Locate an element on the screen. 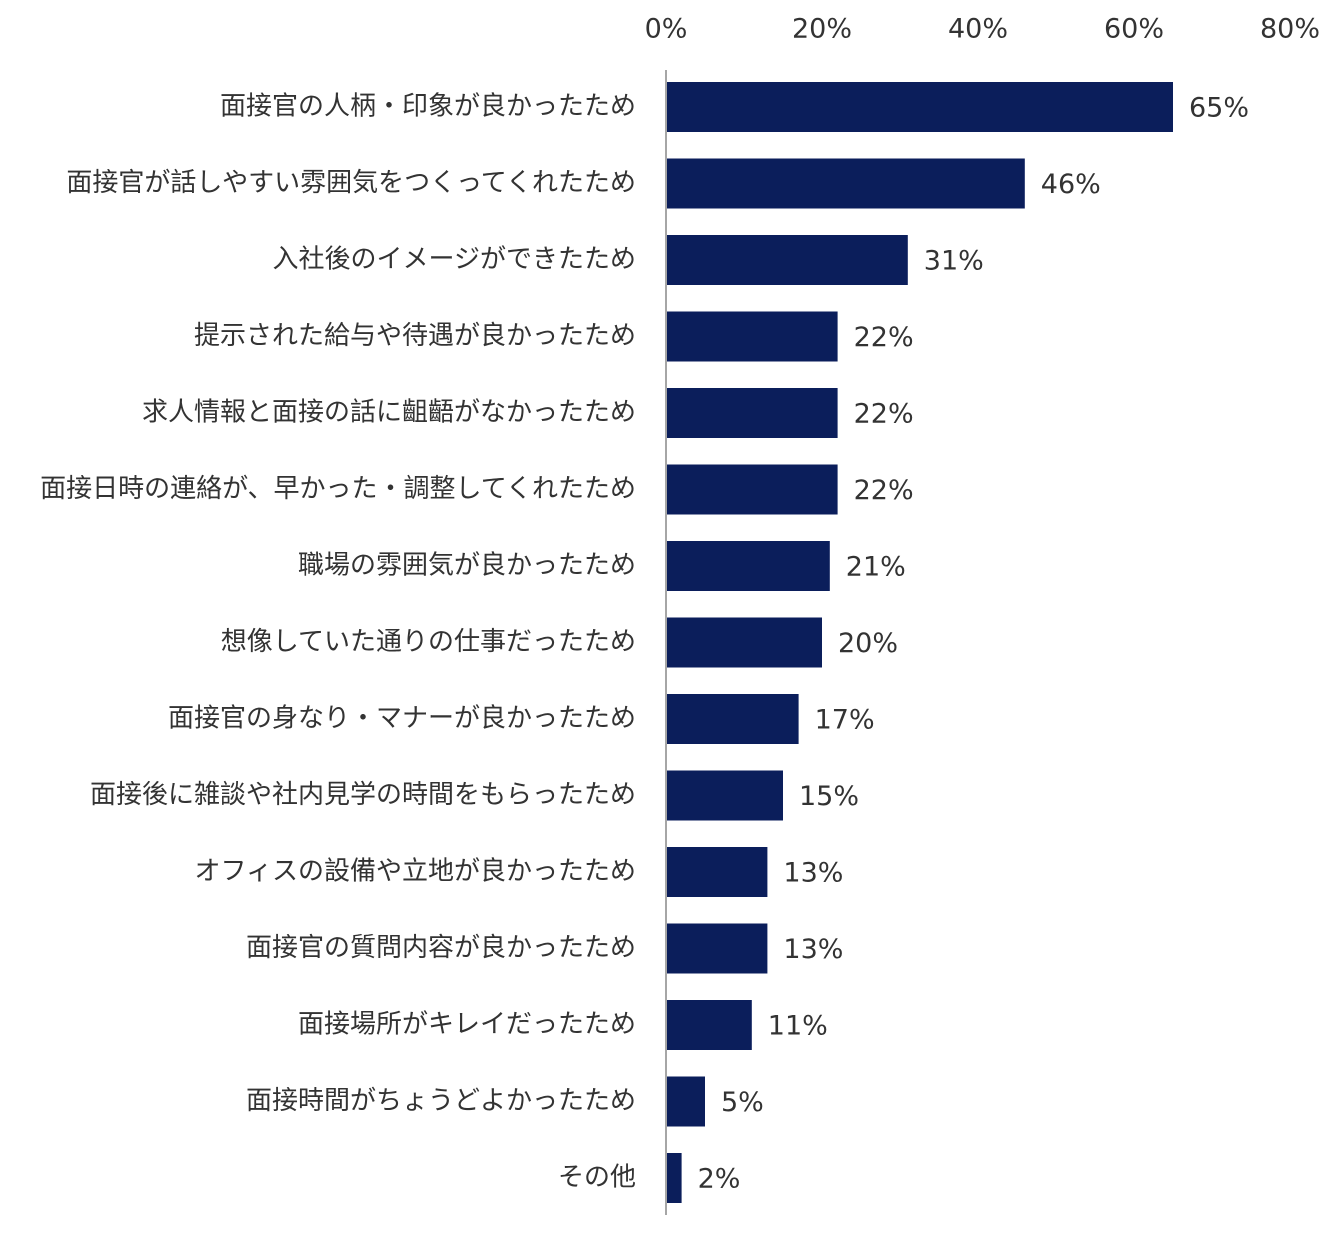 Image resolution: width=1329 pixels, height=1233 pixels. tick-label: 40% is located at coordinates (978, 29).